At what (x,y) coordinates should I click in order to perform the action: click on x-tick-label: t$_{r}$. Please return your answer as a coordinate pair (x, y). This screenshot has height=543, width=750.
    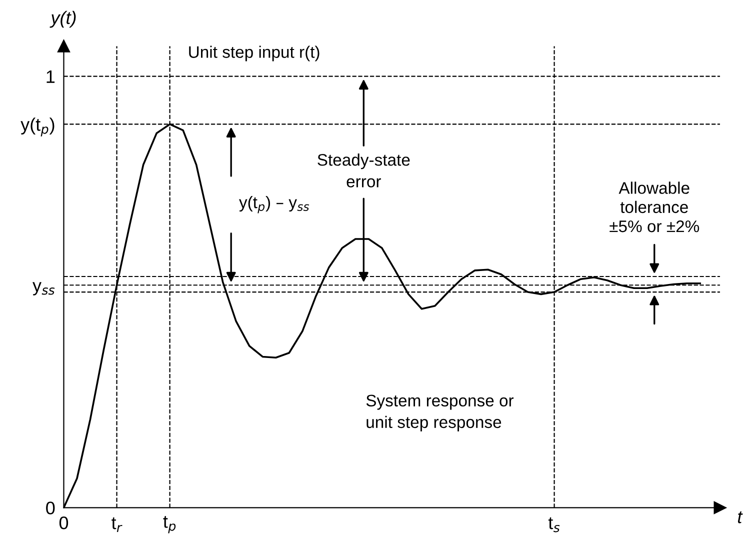
    Looking at the image, I should click on (117, 524).